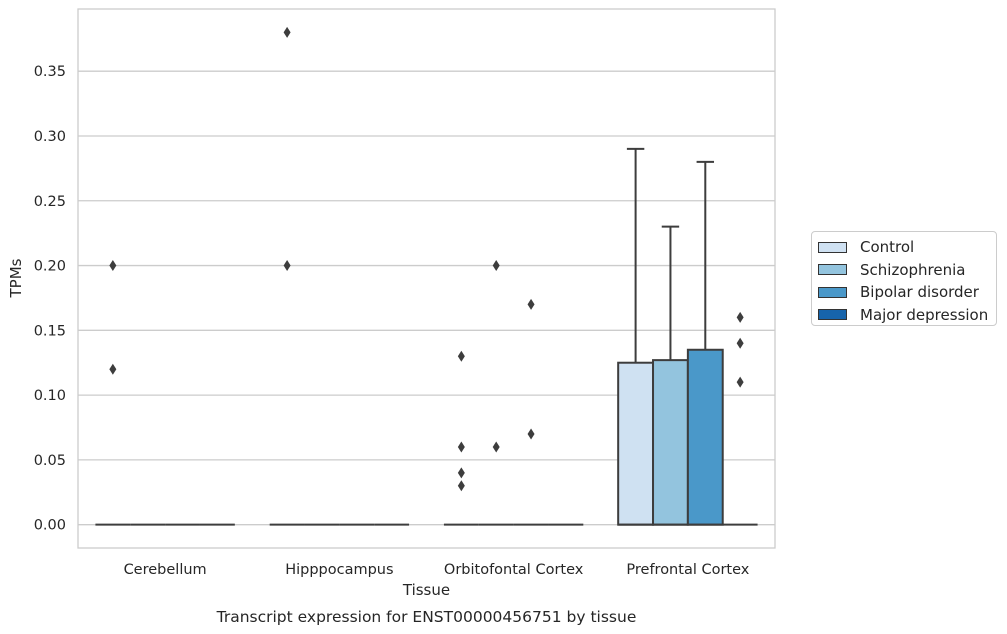  I want to click on legend-item: Bipolar disorder, so click(907, 292).